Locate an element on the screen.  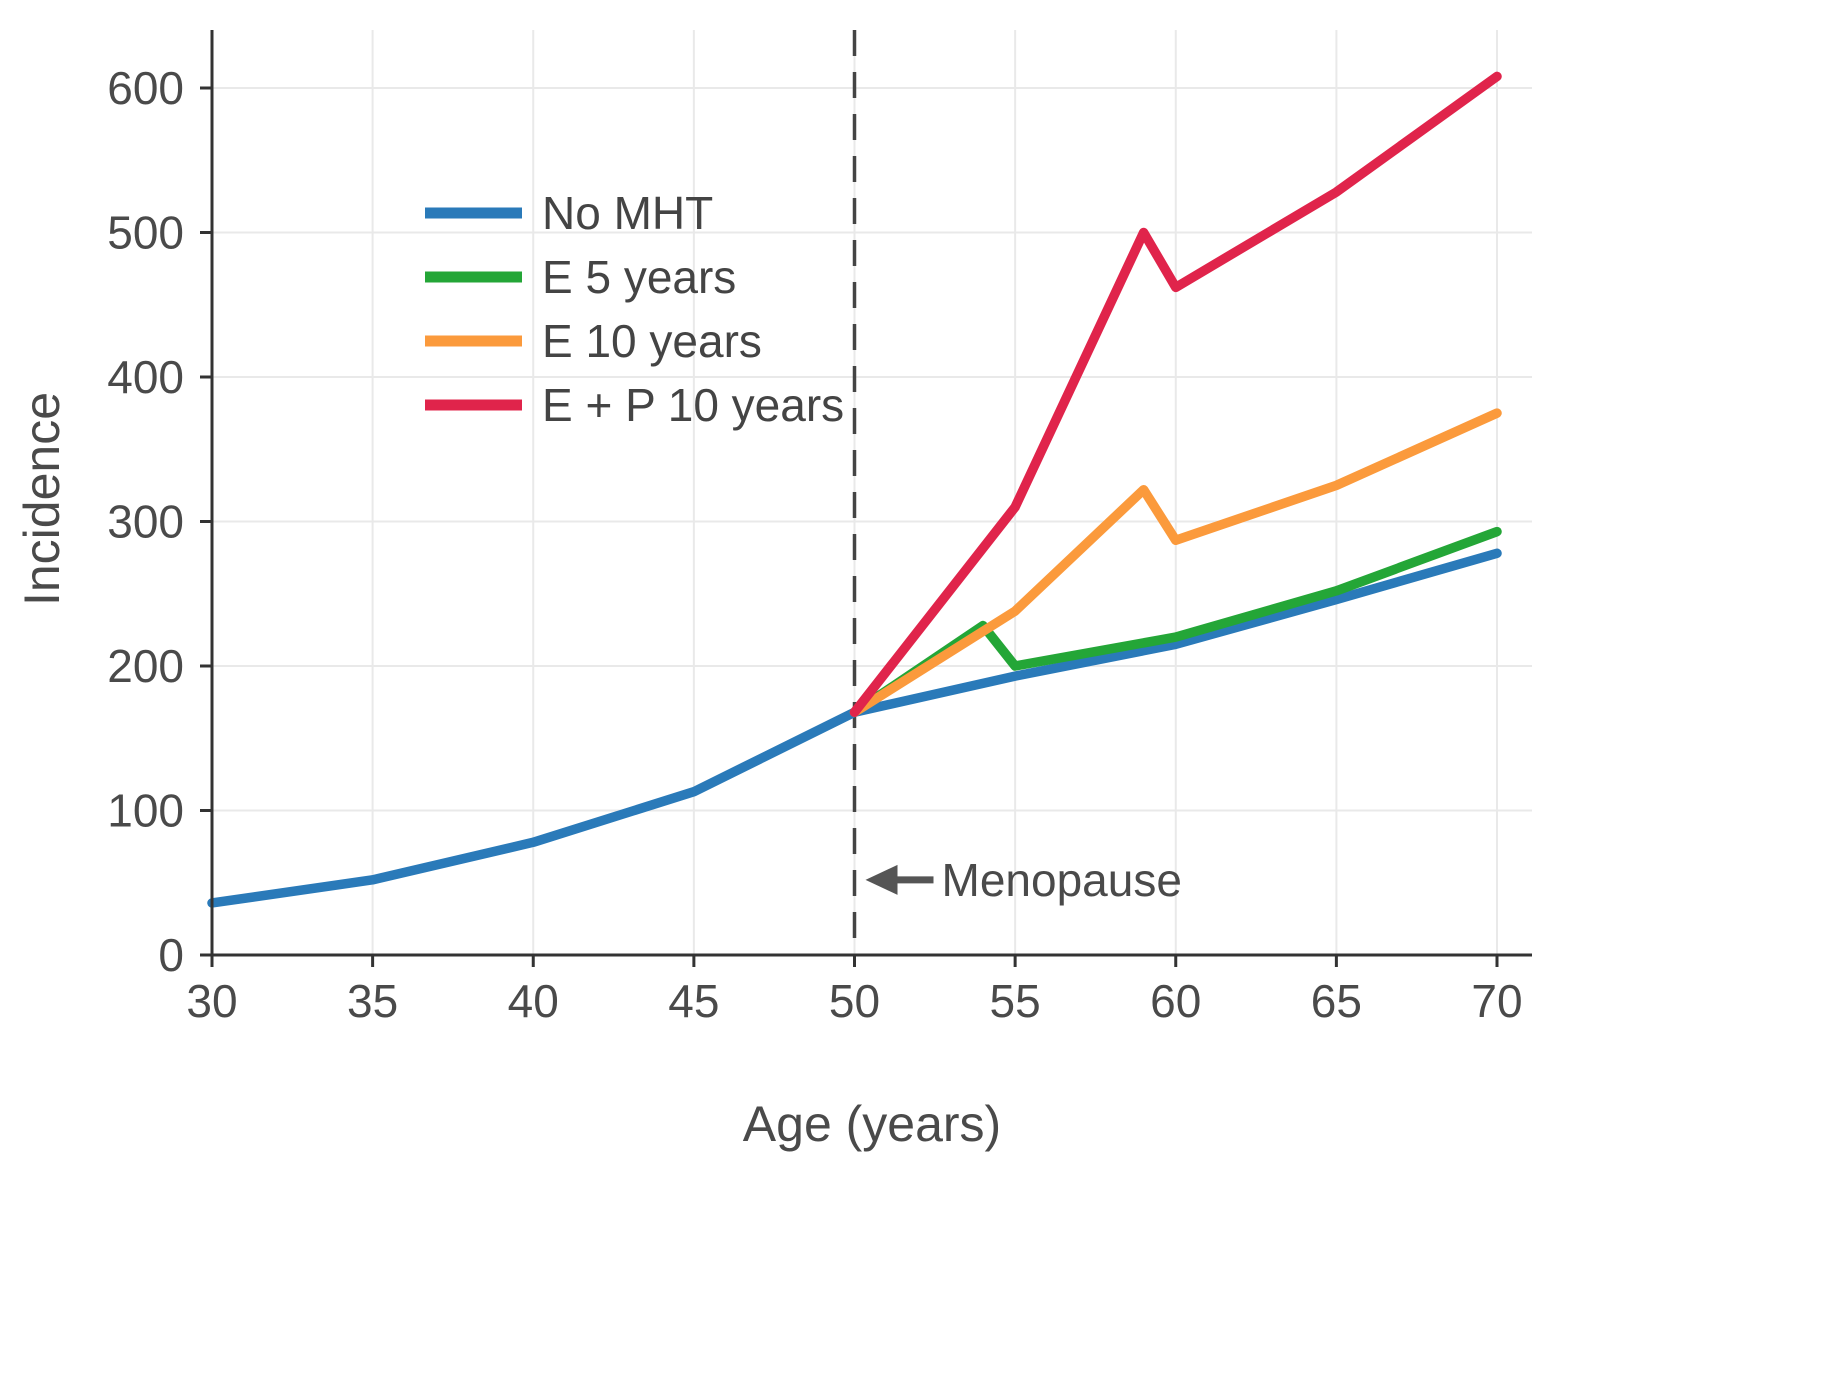
x-tick-label: 60 is located at coordinates (1175, 1001).